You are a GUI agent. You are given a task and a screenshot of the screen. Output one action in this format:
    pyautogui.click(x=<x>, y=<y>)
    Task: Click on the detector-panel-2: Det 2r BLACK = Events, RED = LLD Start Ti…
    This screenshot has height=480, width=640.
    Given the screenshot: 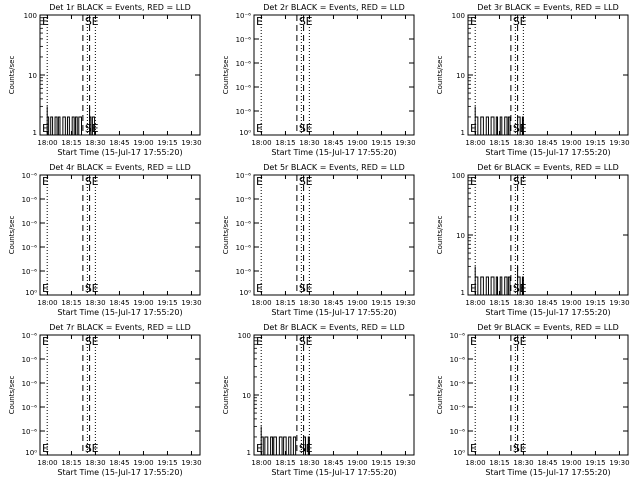 What is the action you would take?
    pyautogui.click(x=319, y=80)
    